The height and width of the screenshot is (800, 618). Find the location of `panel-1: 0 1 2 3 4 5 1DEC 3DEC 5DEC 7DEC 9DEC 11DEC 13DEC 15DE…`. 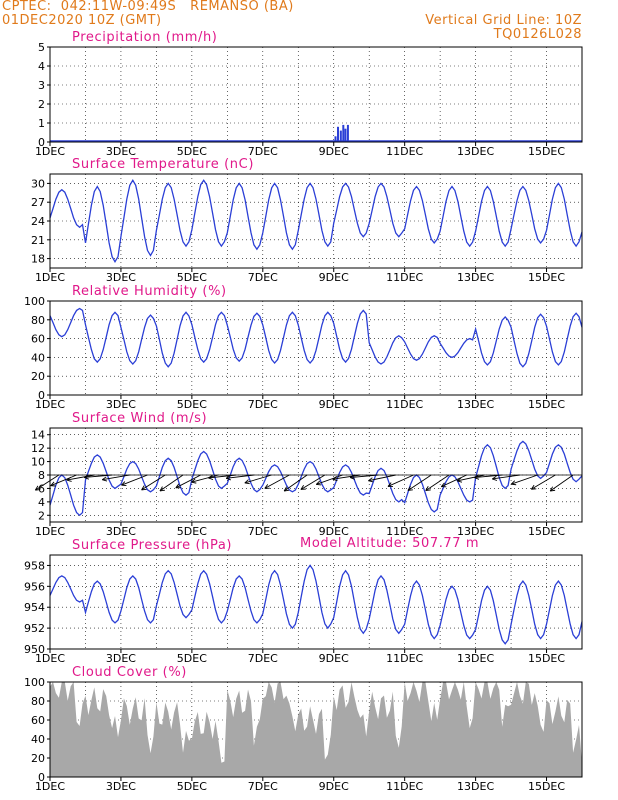

panel-1: 0 1 2 3 4 5 1DEC 3DEC 5DEC 7DEC 9DEC 11DEC 13DEC 15DE… is located at coordinates (309, 94).